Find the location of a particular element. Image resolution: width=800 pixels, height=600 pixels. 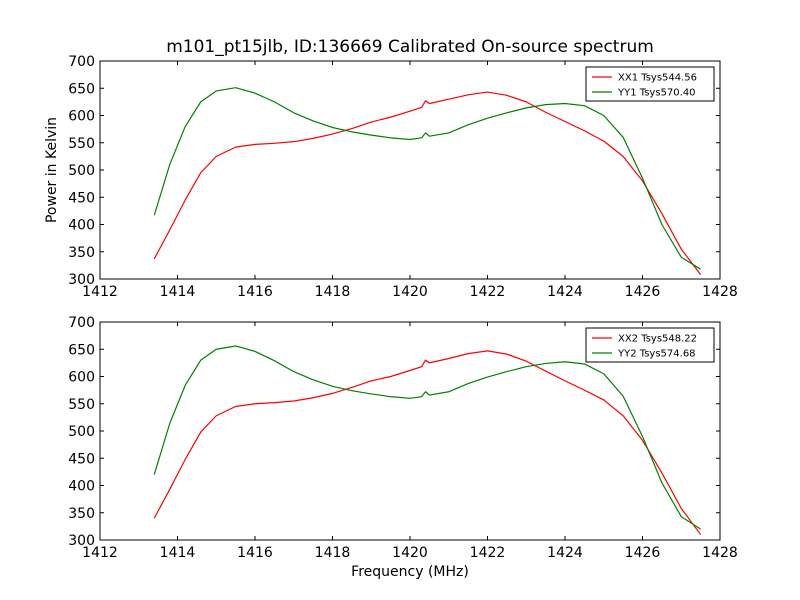

legend-entry: YY1 Tsys570.40 is located at coordinates (656, 93).